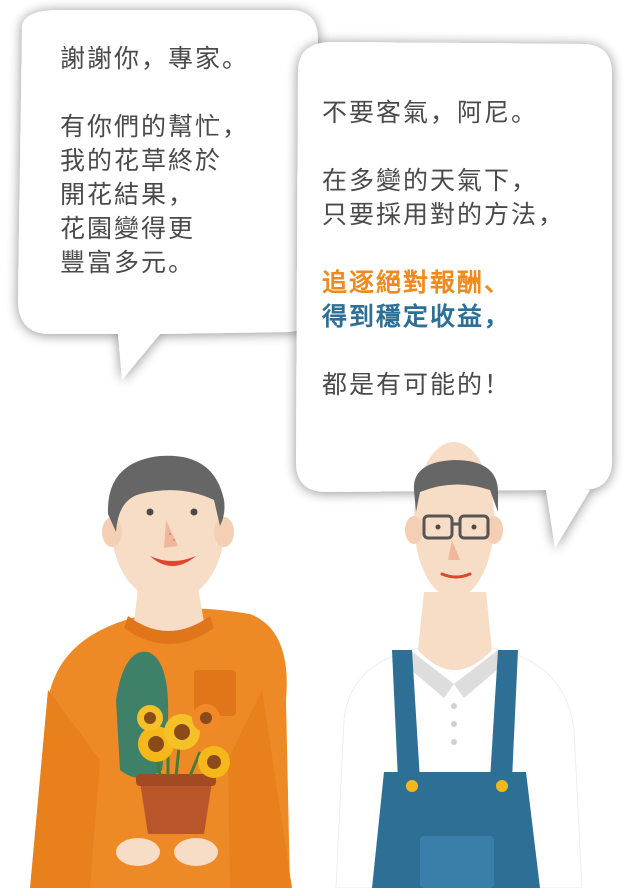 The image size is (628, 888). I want to click on overalls-pocket, so click(457, 862).